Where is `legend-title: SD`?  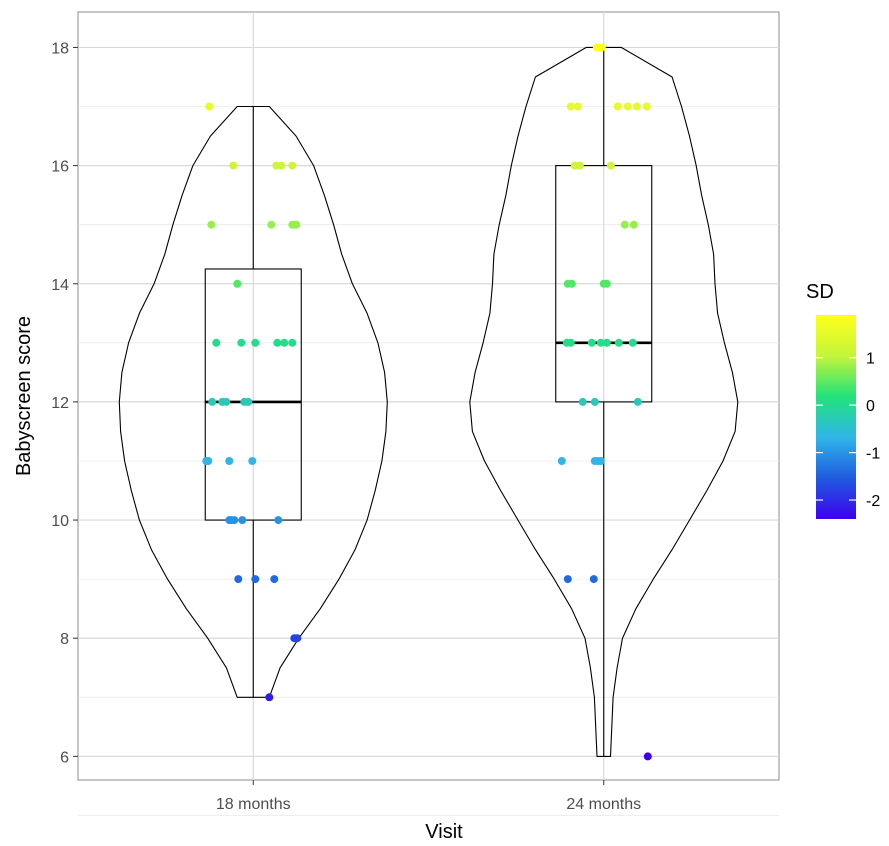
legend-title: SD is located at coordinates (820, 292).